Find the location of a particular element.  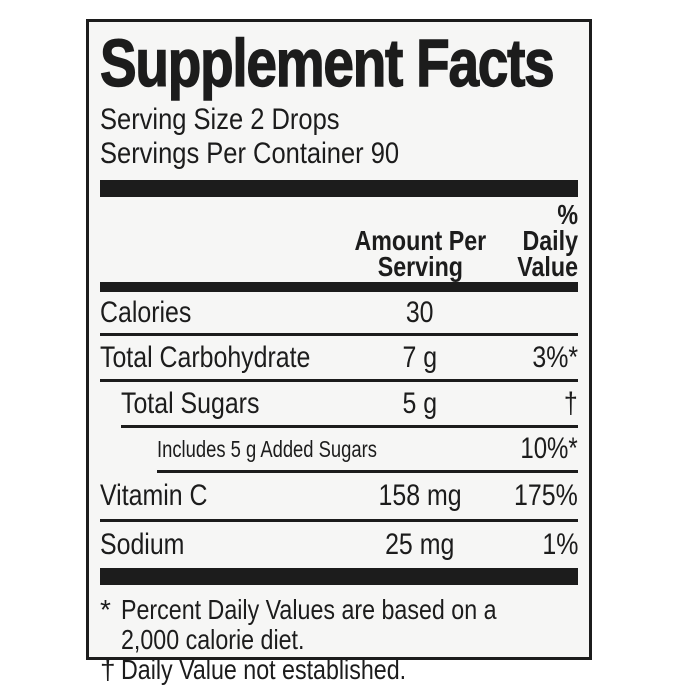

separator-bar-bottom is located at coordinates (339, 576).